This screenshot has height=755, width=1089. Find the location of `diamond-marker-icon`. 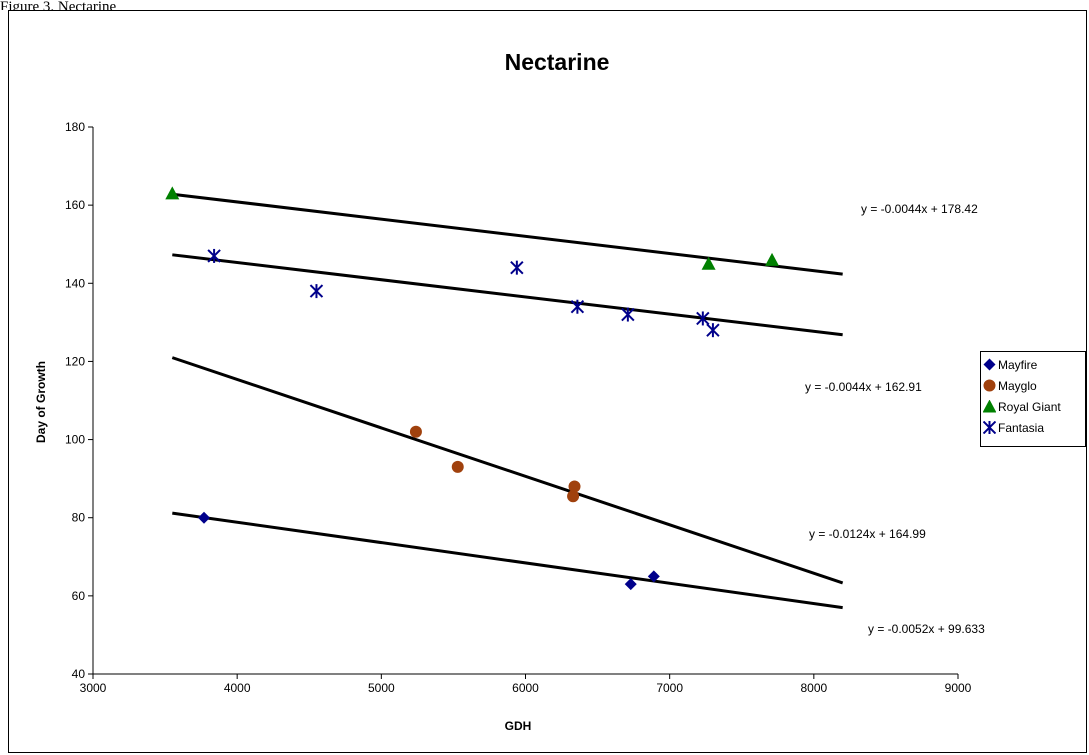

diamond-marker-icon is located at coordinates (989, 364).